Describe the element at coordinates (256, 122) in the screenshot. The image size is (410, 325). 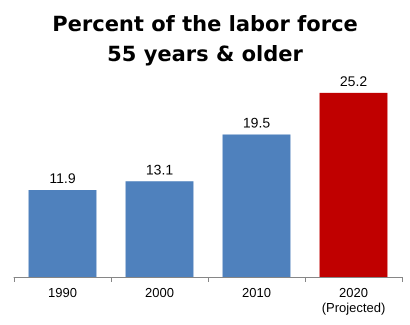
I see `data-label: 19.5` at that location.